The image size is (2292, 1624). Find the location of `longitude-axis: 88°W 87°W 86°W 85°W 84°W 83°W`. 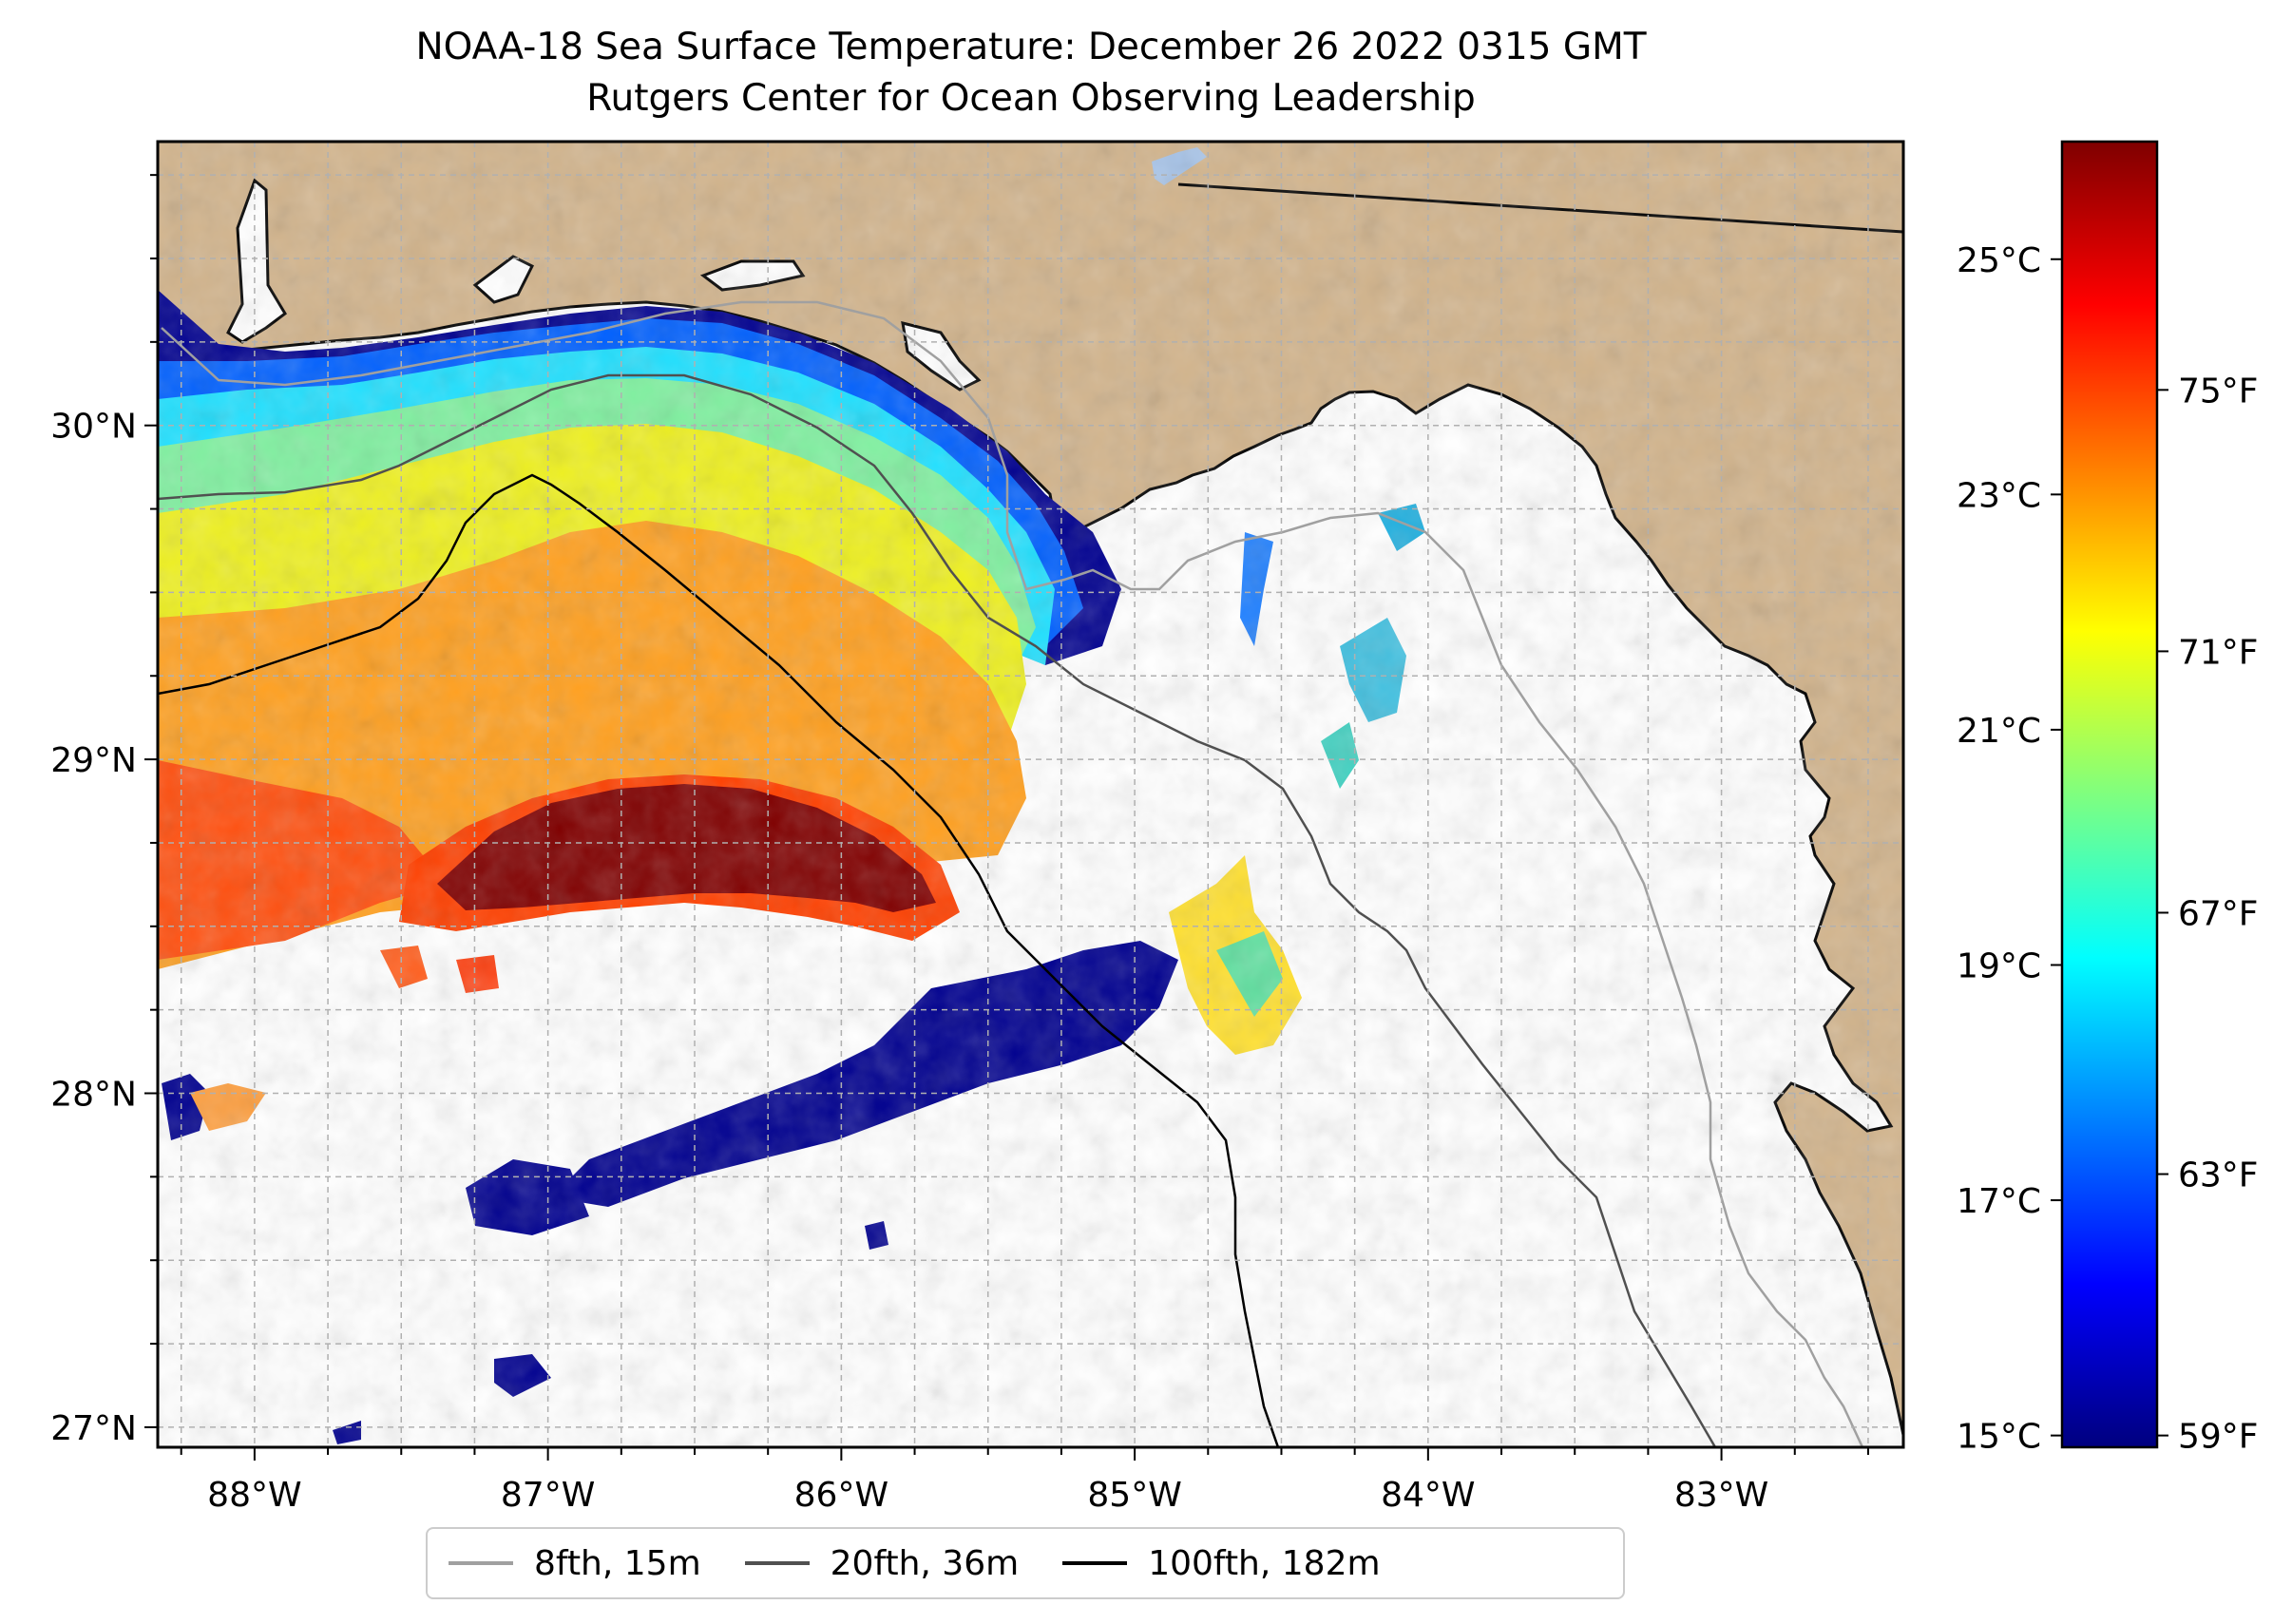

longitude-axis: 88°W 87°W 86°W 85°W 84°W 83°W is located at coordinates (1024, 1481).